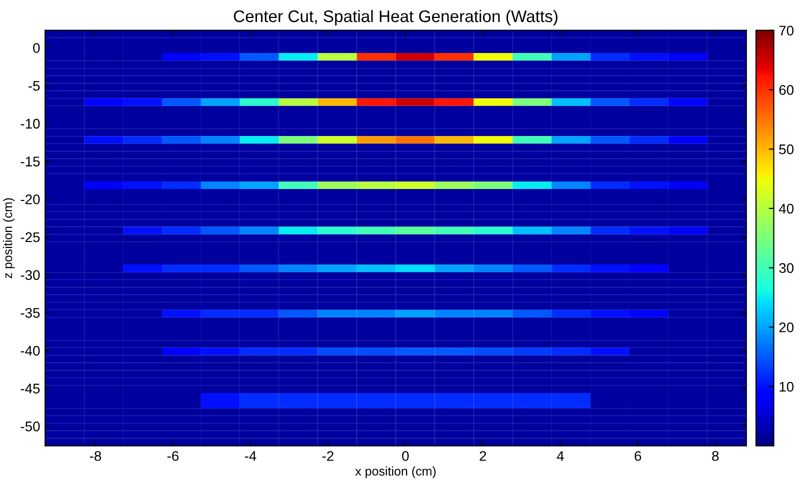 This screenshot has width=806, height=482. Describe the element at coordinates (560, 456) in the screenshot. I see `x-tick-label: 4` at that location.